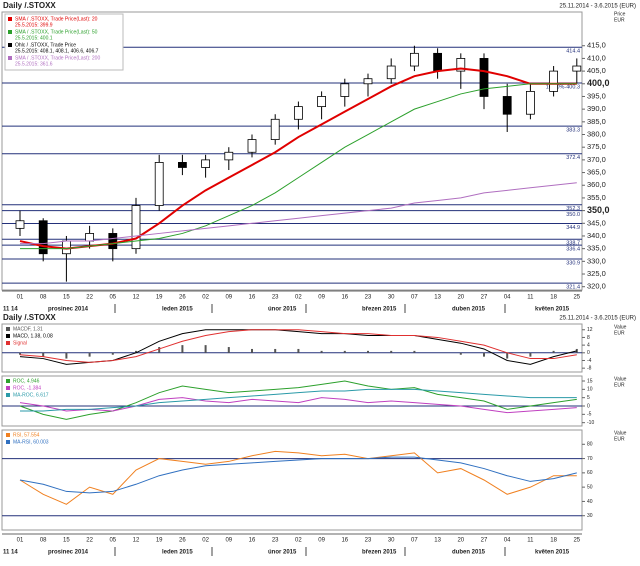  Describe the element at coordinates (34, 64) in the screenshot. I see `legend-value: 25.5.2015: 361.6` at that location.